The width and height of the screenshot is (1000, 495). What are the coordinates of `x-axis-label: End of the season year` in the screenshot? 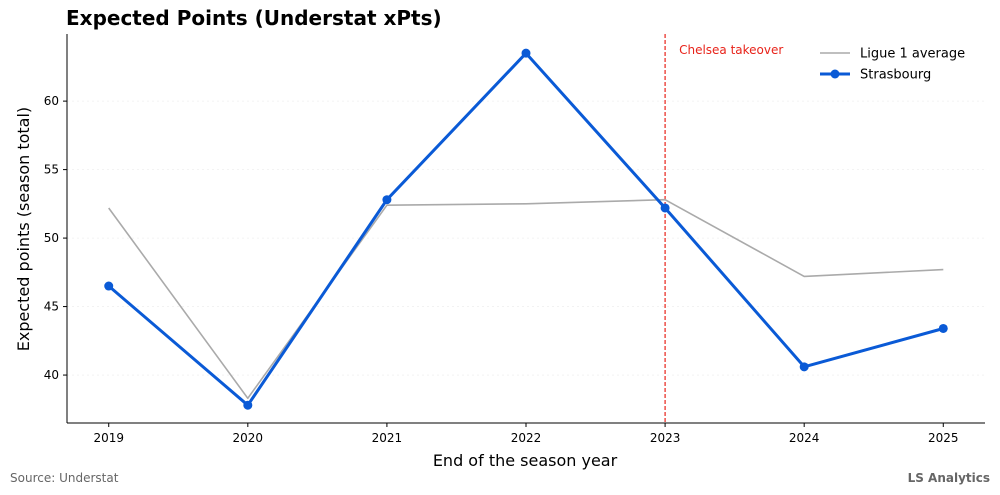 It's located at (525, 460).